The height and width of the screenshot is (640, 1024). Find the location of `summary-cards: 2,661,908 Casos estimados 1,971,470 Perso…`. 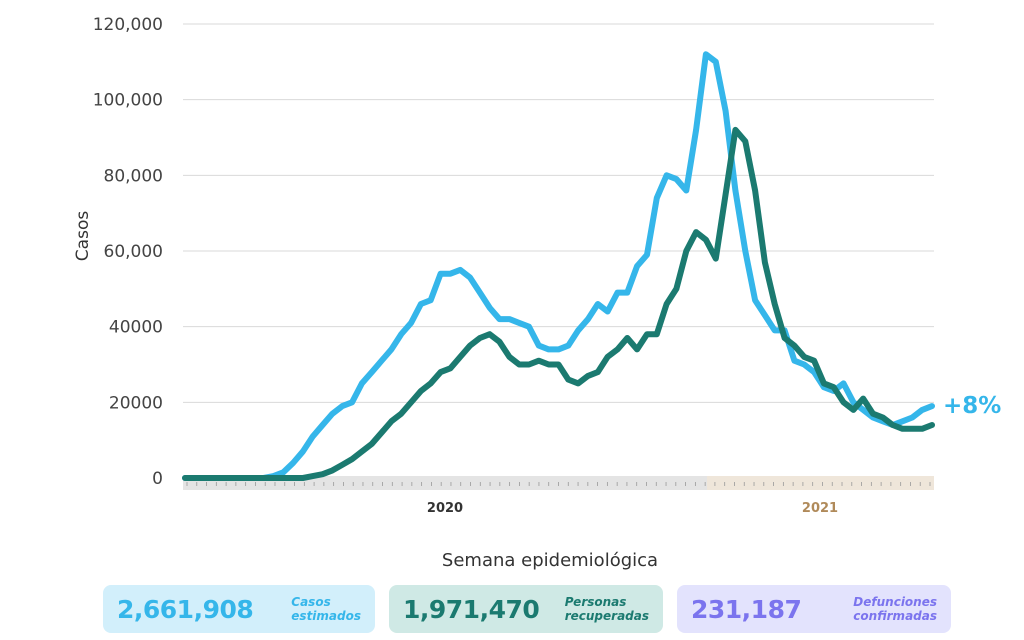

summary-cards: 2,661,908 Casos estimados 1,971,470 Perso… is located at coordinates (527, 609).